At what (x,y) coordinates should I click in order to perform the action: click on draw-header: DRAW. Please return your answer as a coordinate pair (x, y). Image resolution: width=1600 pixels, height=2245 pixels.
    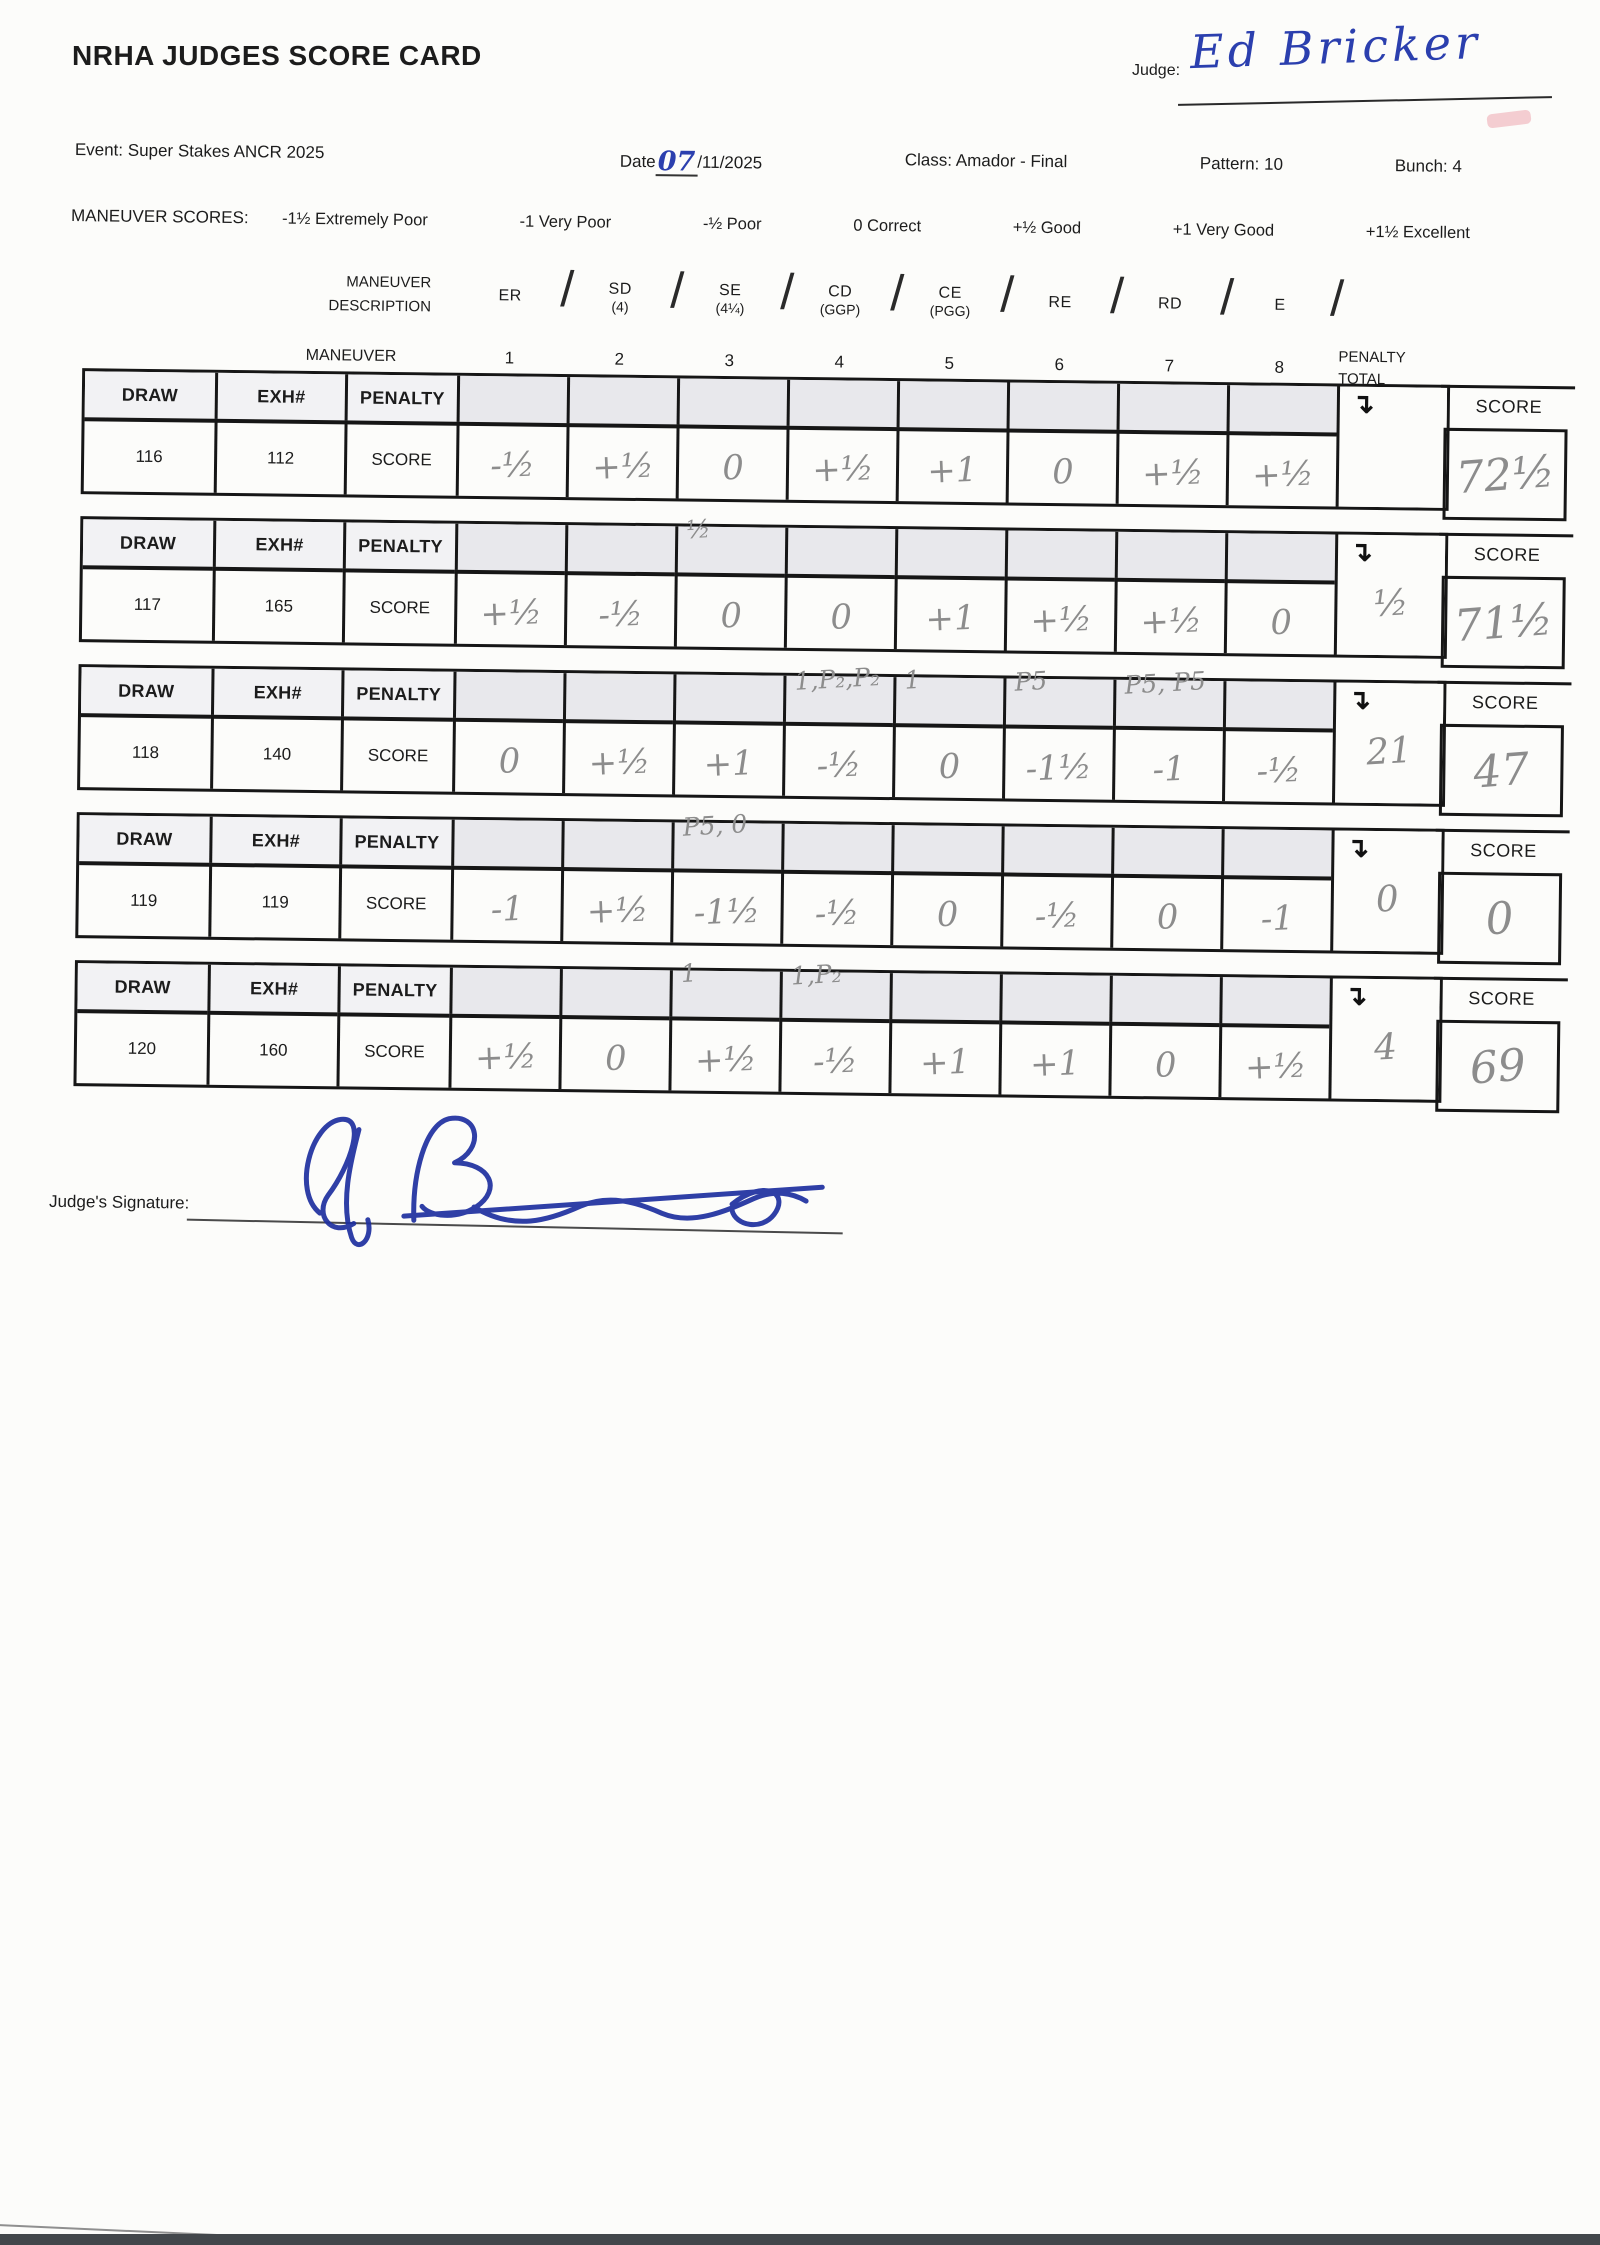
    Looking at the image, I should click on (144, 839).